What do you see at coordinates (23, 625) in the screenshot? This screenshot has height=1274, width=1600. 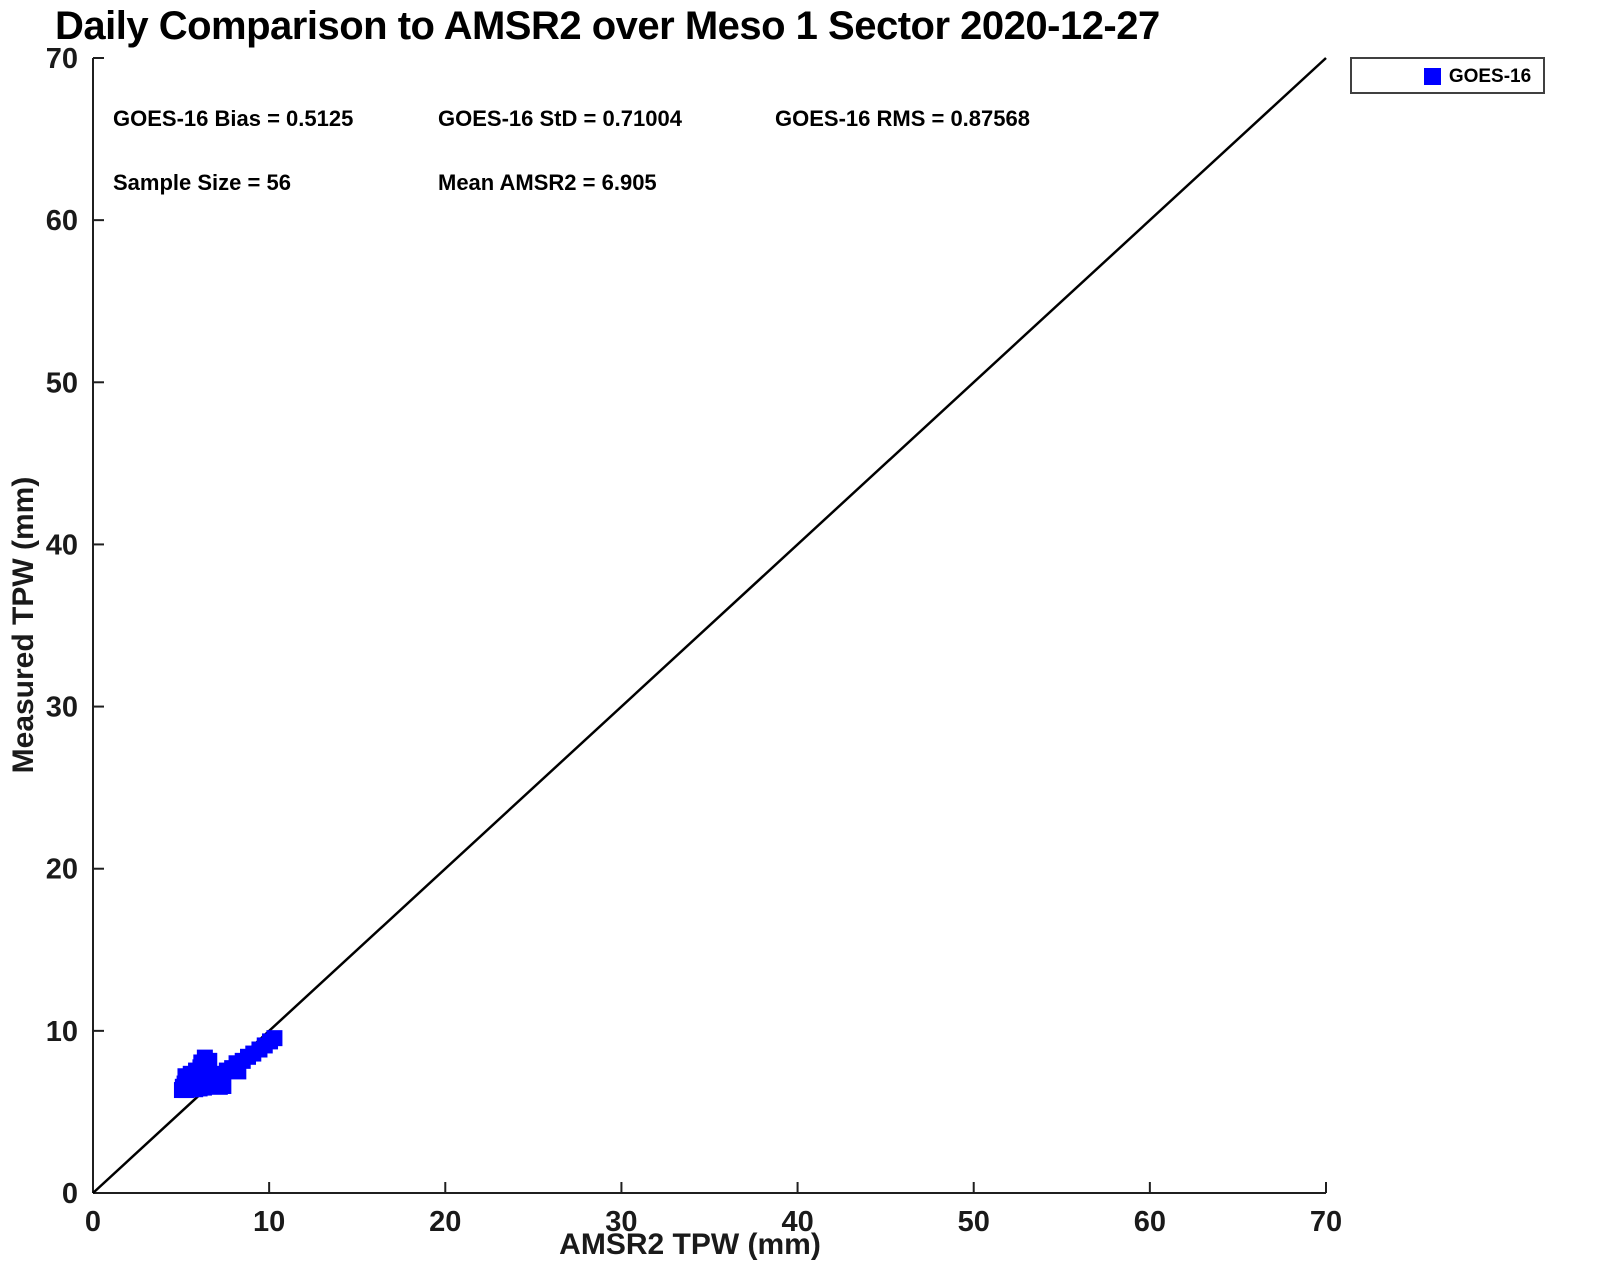 I see `y-axis-label: Measured TPW (mm)` at bounding box center [23, 625].